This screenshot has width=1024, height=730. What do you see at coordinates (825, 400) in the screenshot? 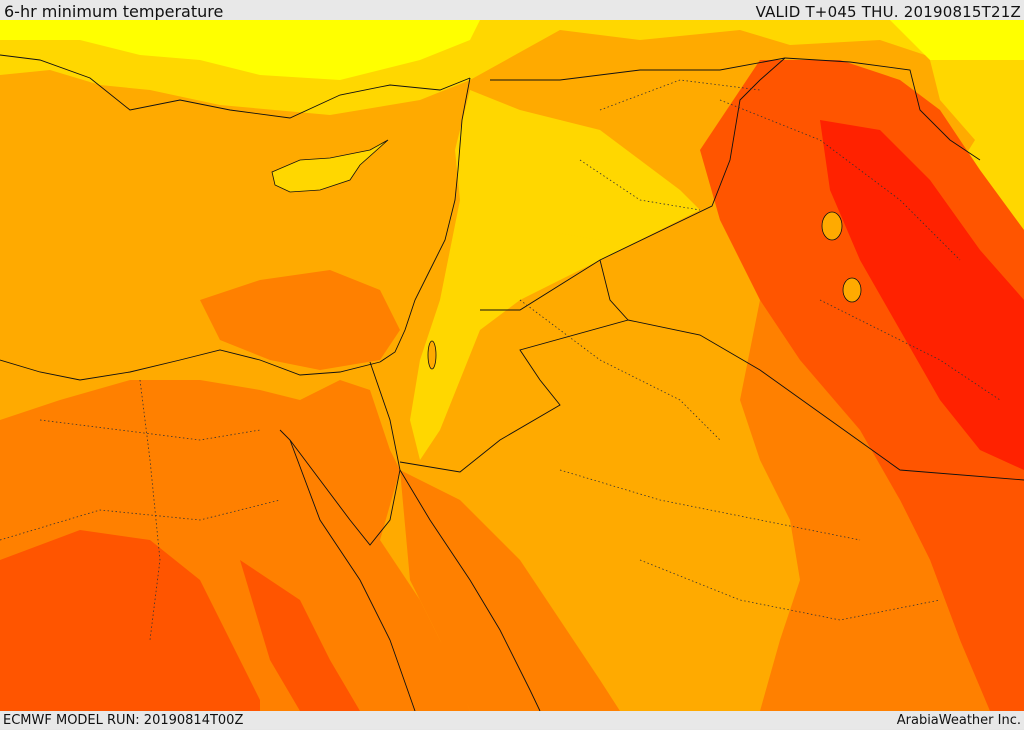
I see `border-saudi-iraq` at bounding box center [825, 400].